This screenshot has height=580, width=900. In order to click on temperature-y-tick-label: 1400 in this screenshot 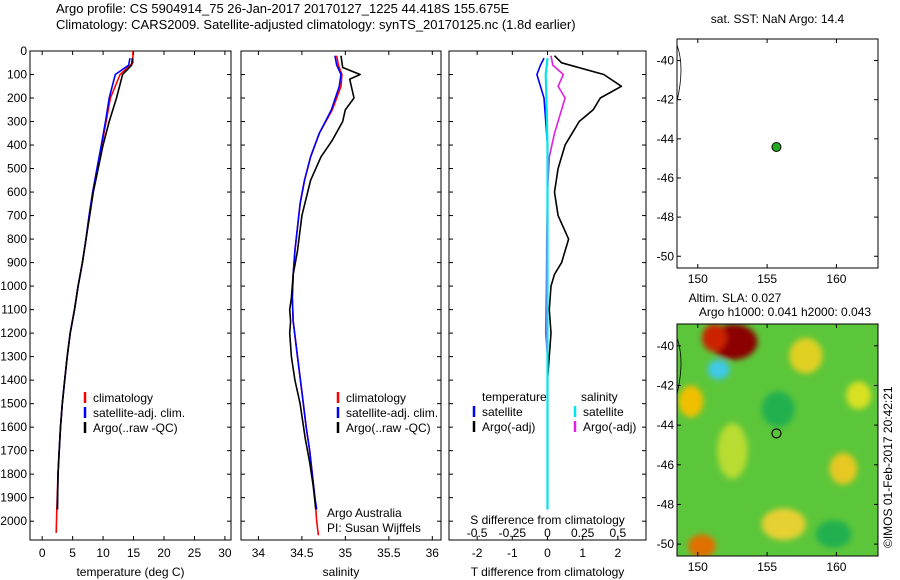, I will do `click(13, 380)`.